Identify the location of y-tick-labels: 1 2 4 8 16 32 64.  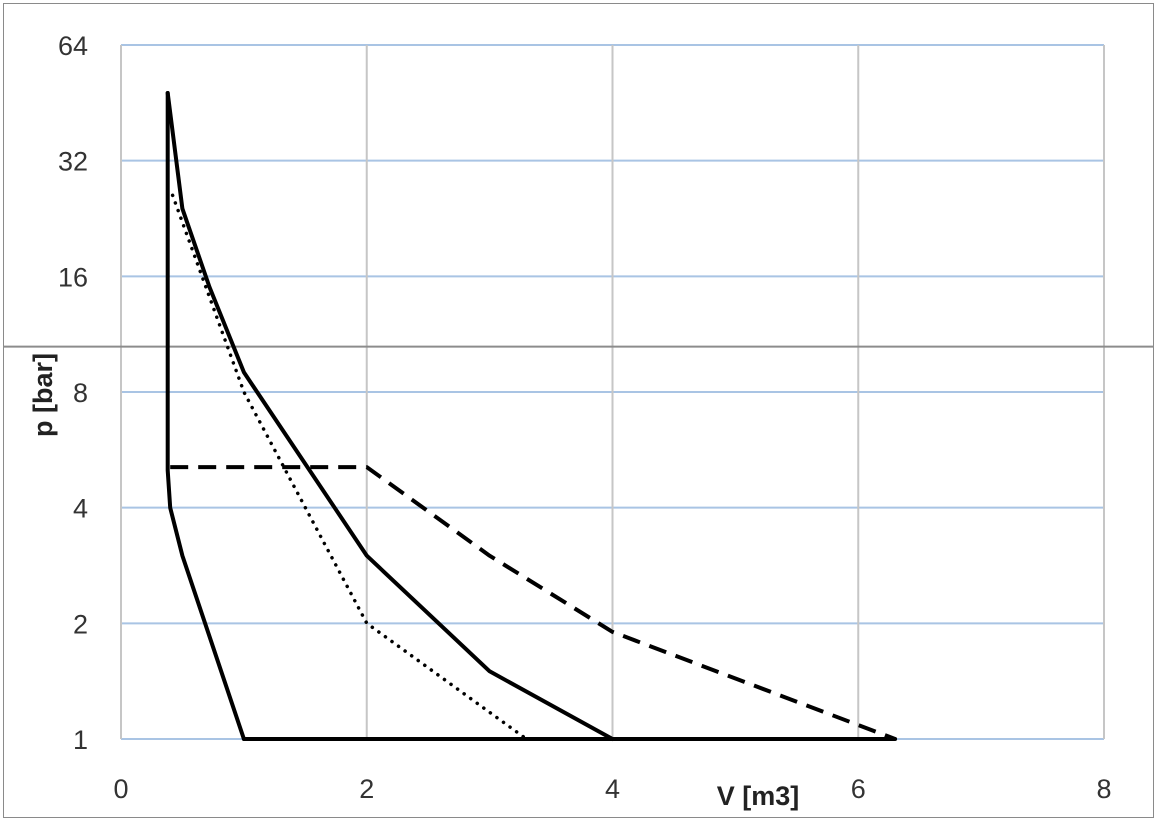
(73, 393).